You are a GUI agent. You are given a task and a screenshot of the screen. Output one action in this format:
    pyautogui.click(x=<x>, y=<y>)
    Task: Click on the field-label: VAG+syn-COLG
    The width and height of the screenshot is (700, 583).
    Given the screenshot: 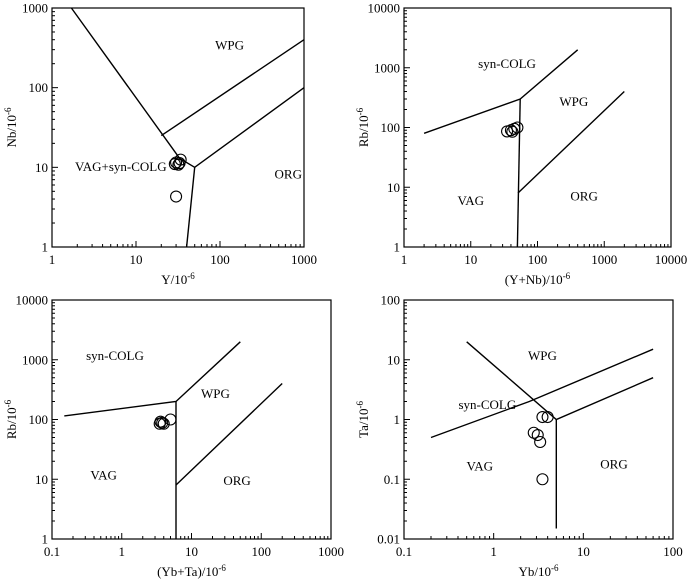 What is the action you would take?
    pyautogui.click(x=121, y=166)
    